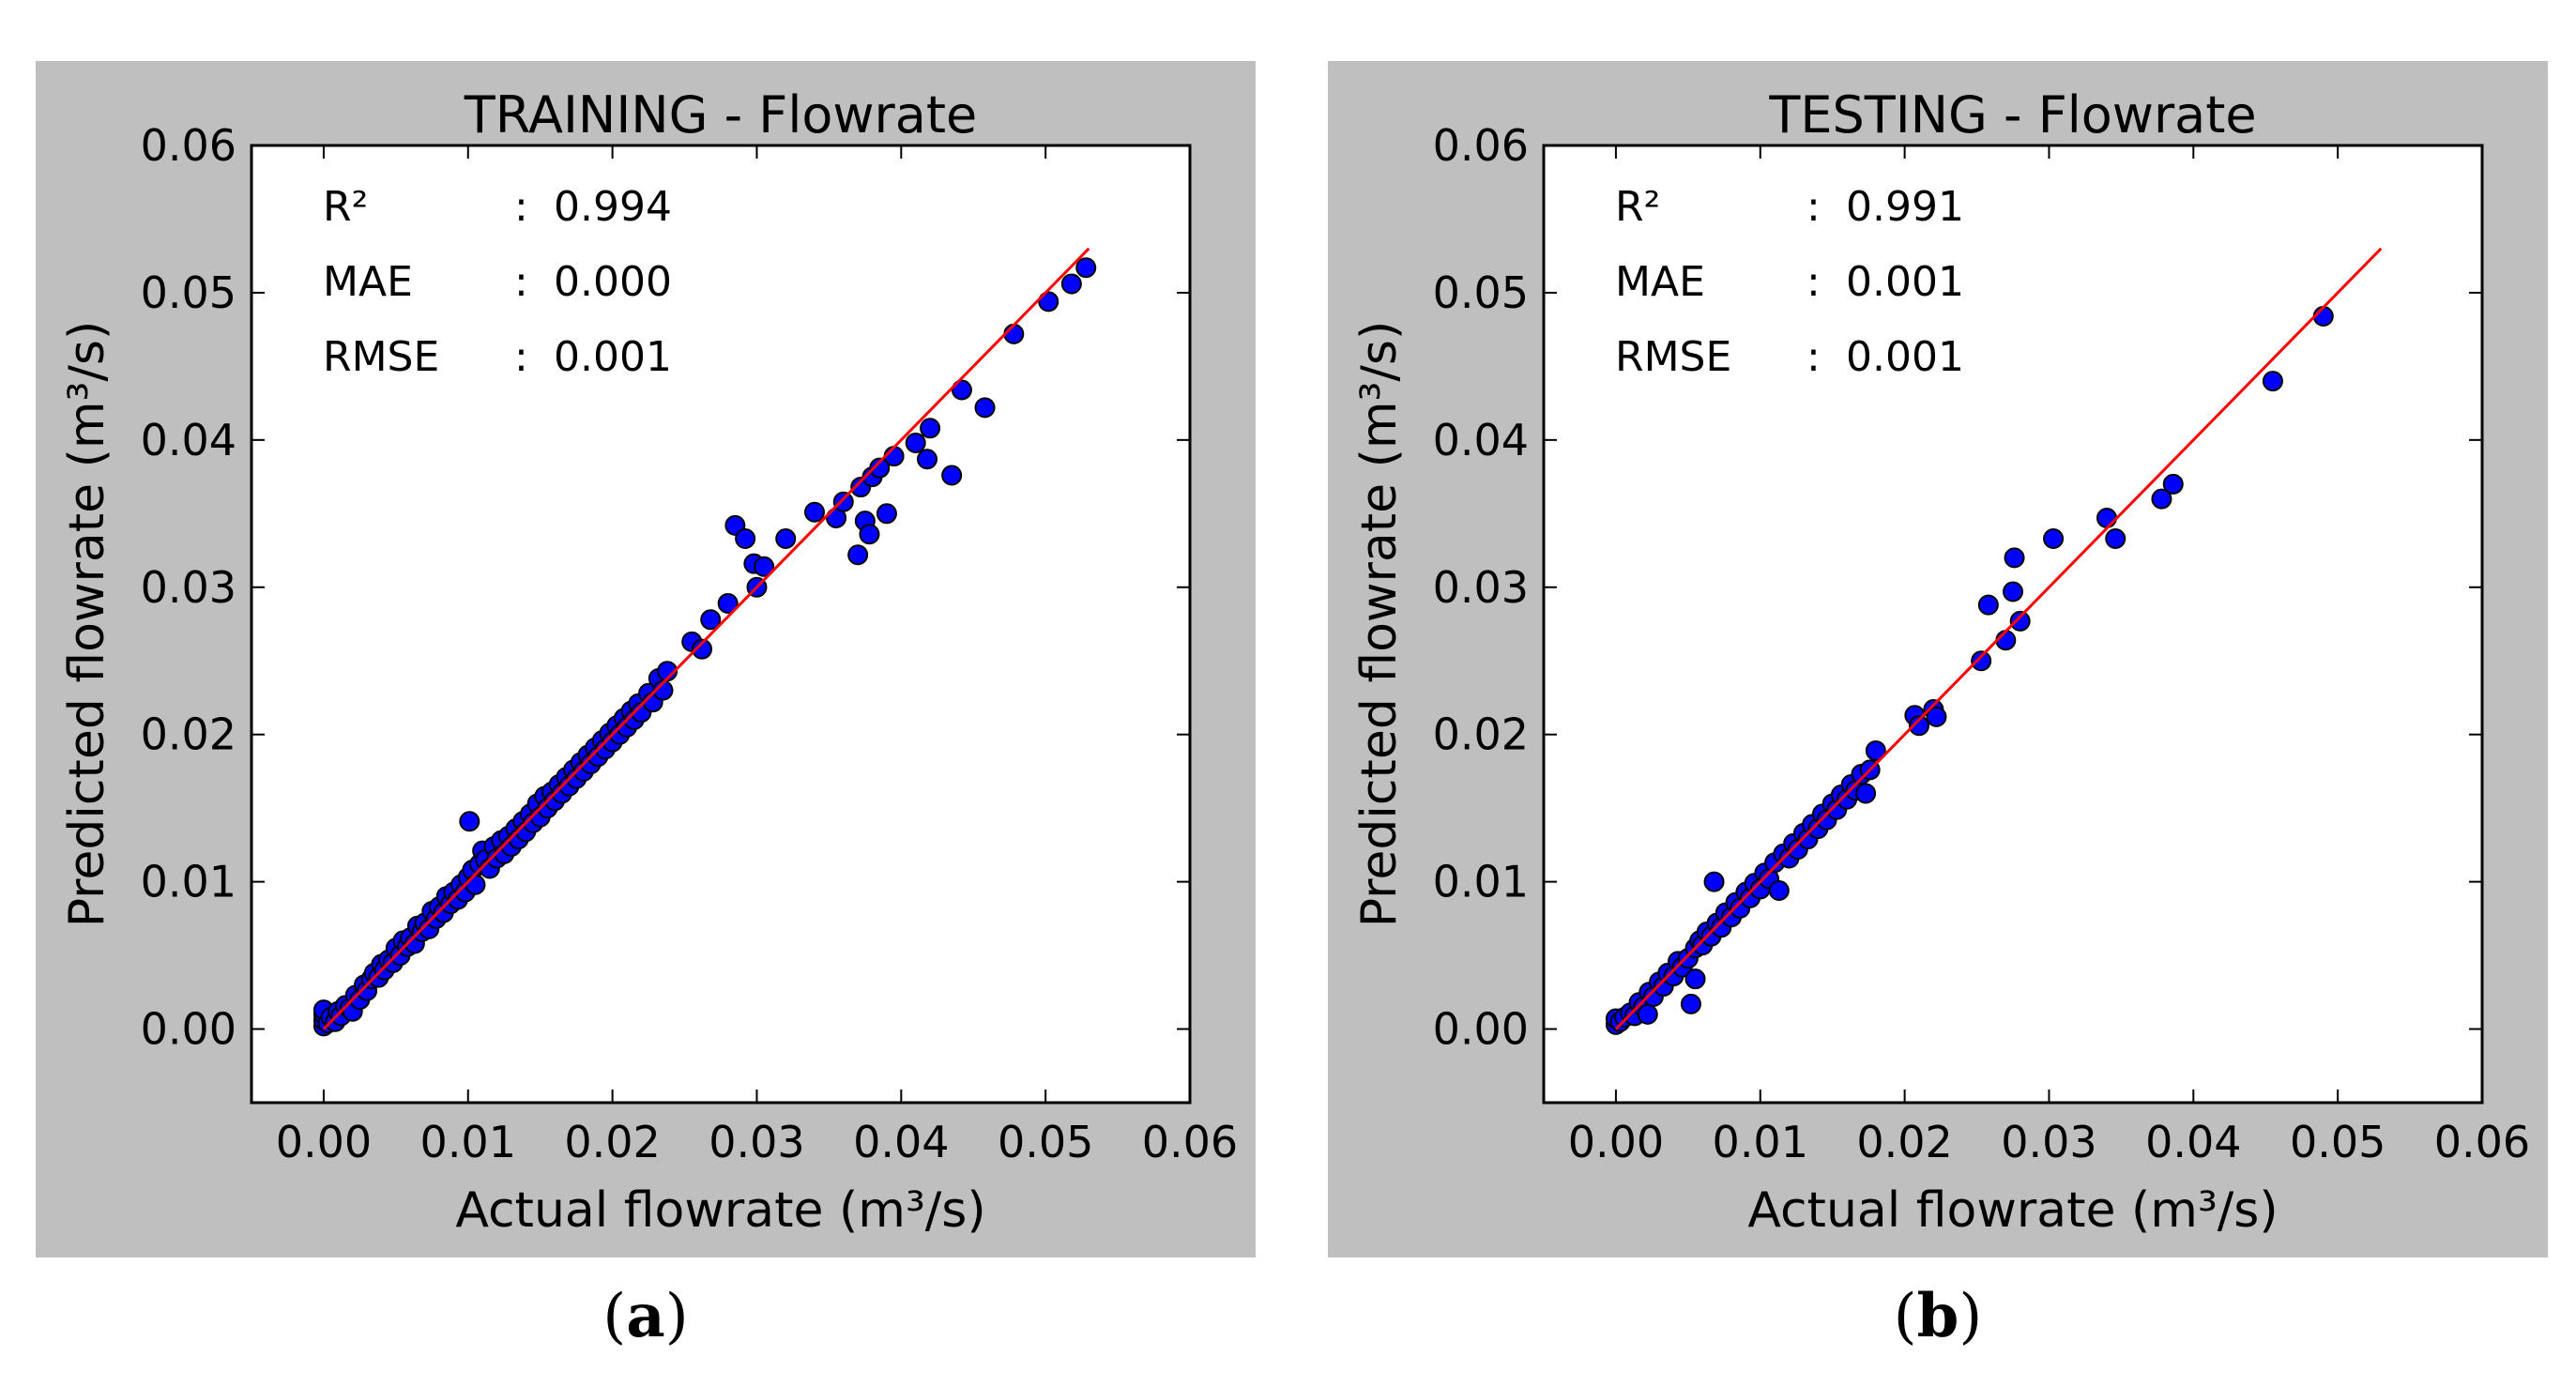 This screenshot has height=1387, width=2576. Describe the element at coordinates (645, 1316) in the screenshot. I see `caption-a: (a)` at that location.